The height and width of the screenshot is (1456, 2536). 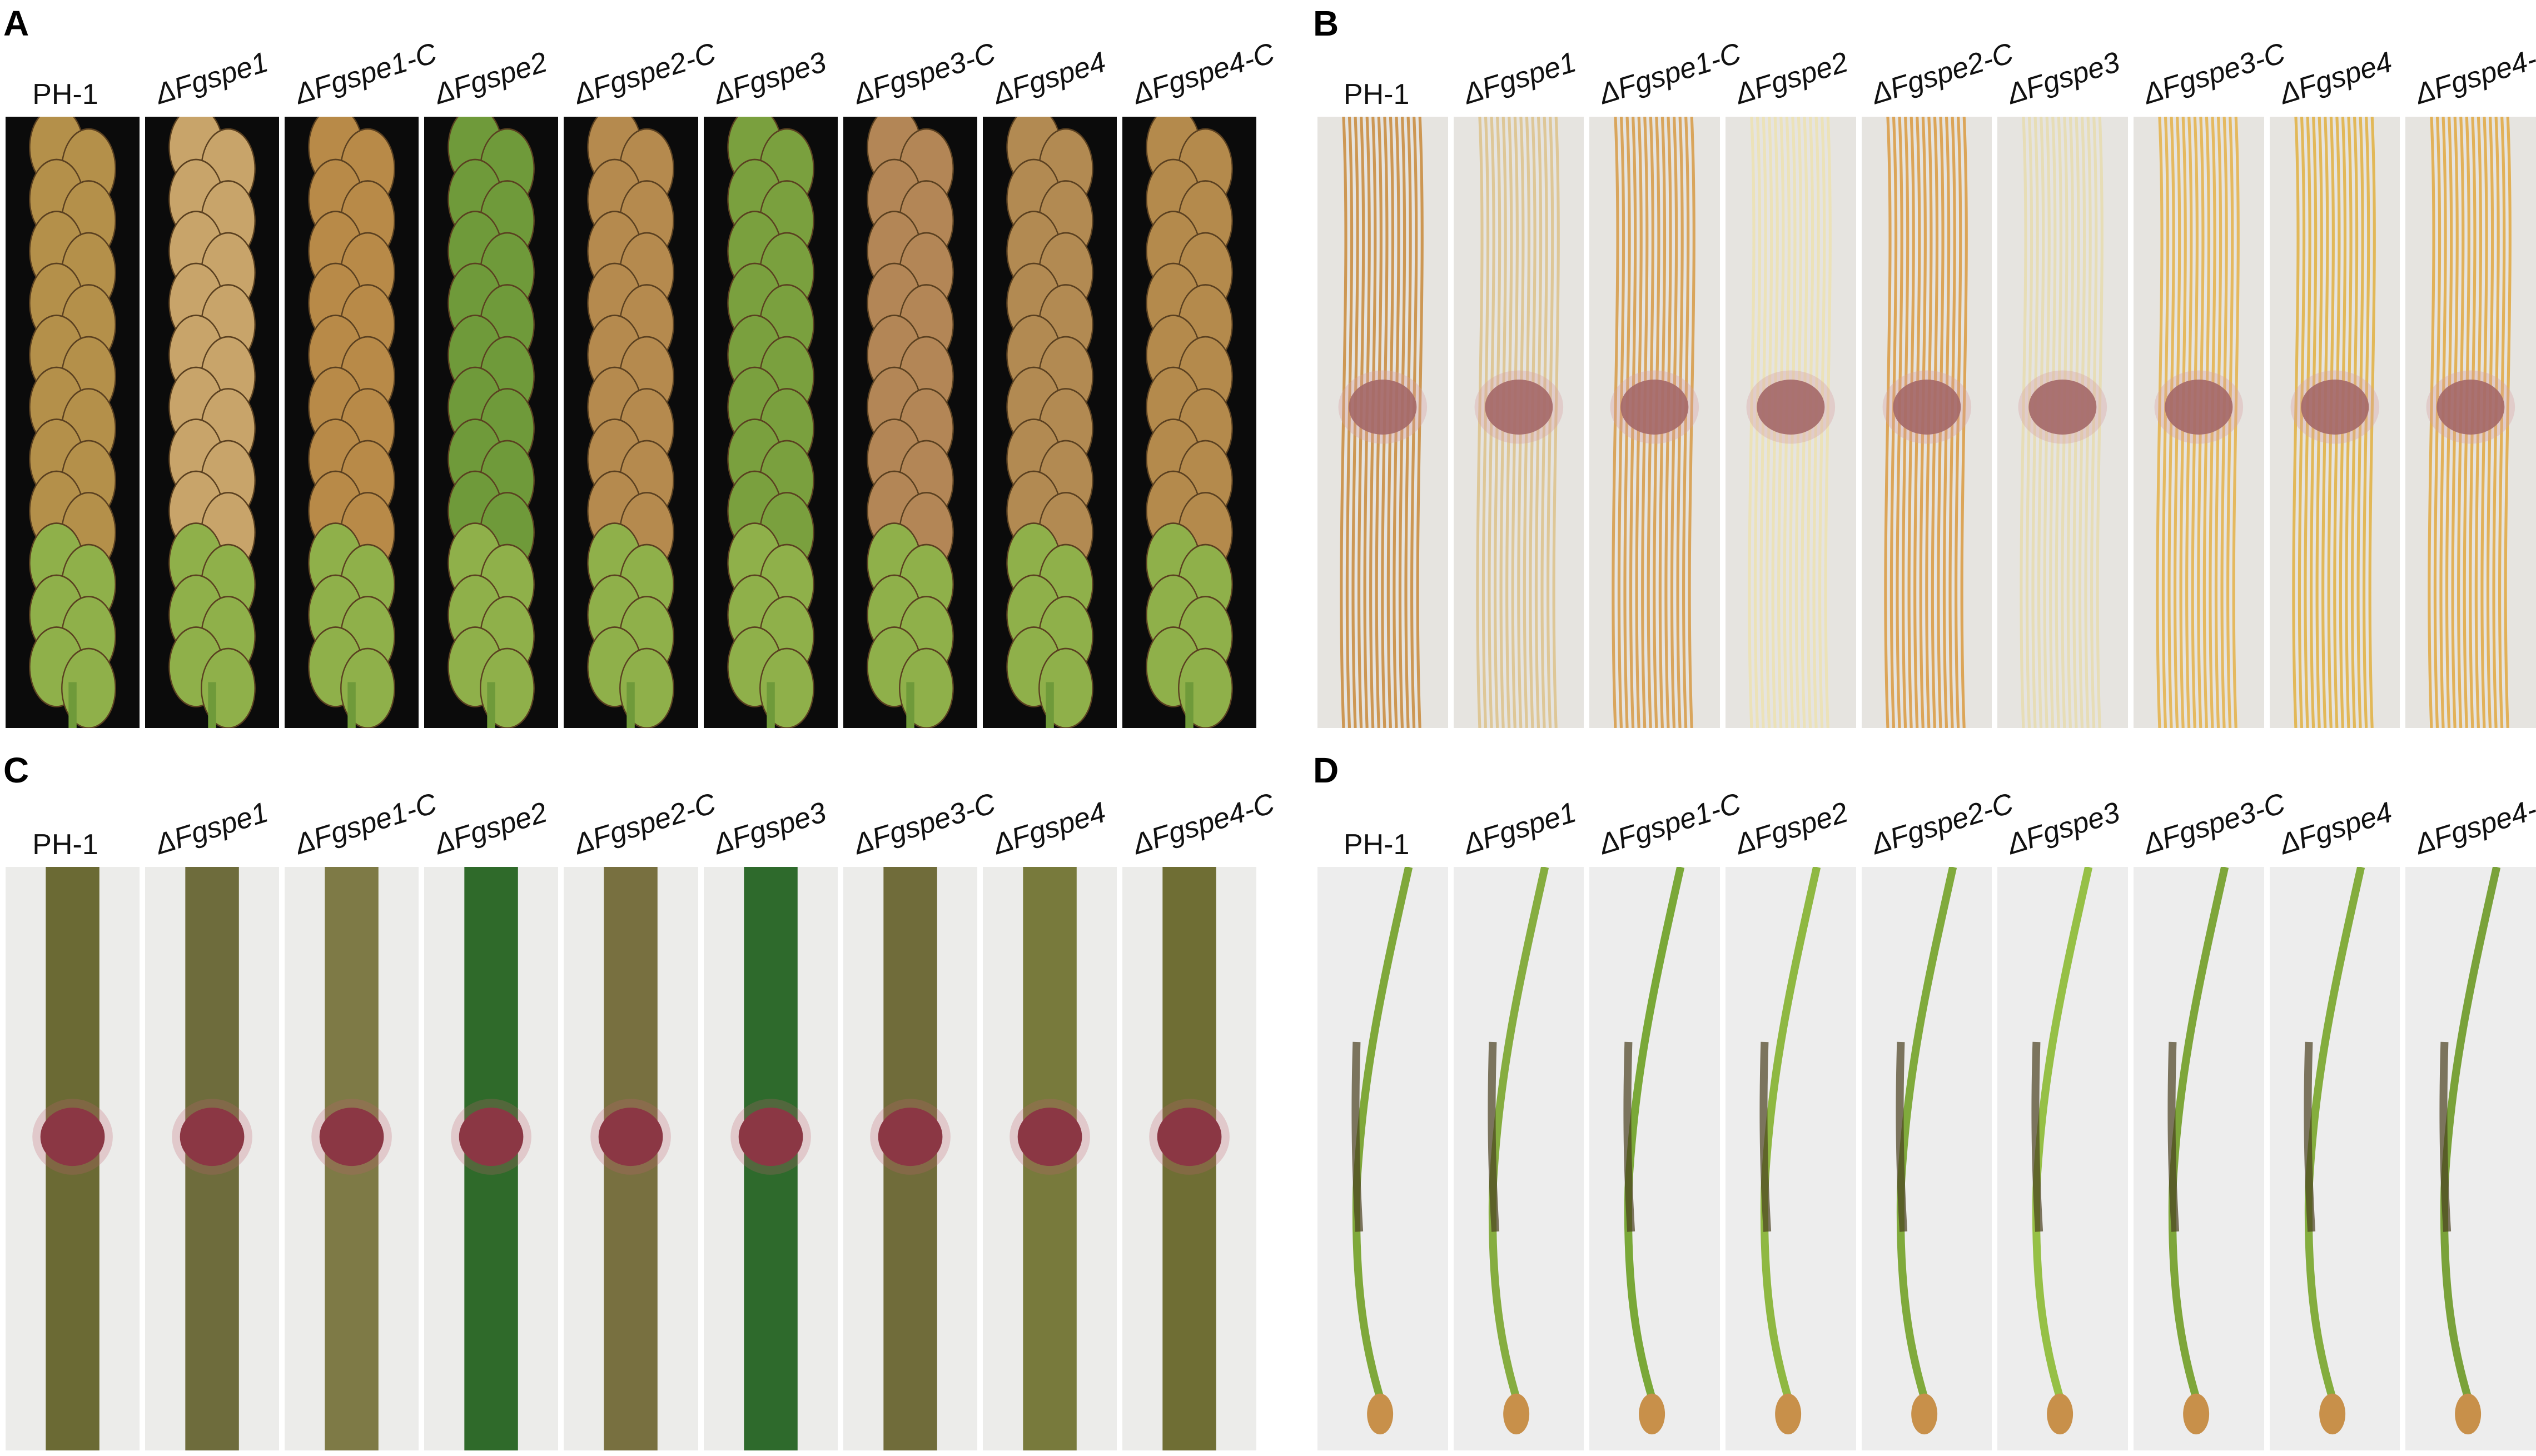 What do you see at coordinates (16, 770) in the screenshot?
I see `panel-letter: C` at bounding box center [16, 770].